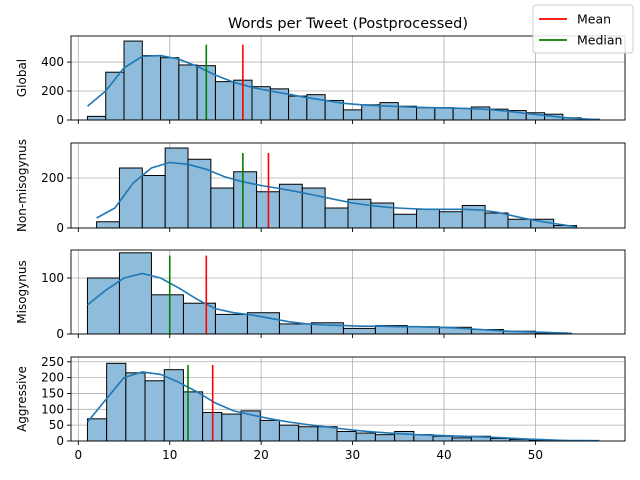  Describe the element at coordinates (22, 78) in the screenshot. I see `y-axis-label: Global` at that location.